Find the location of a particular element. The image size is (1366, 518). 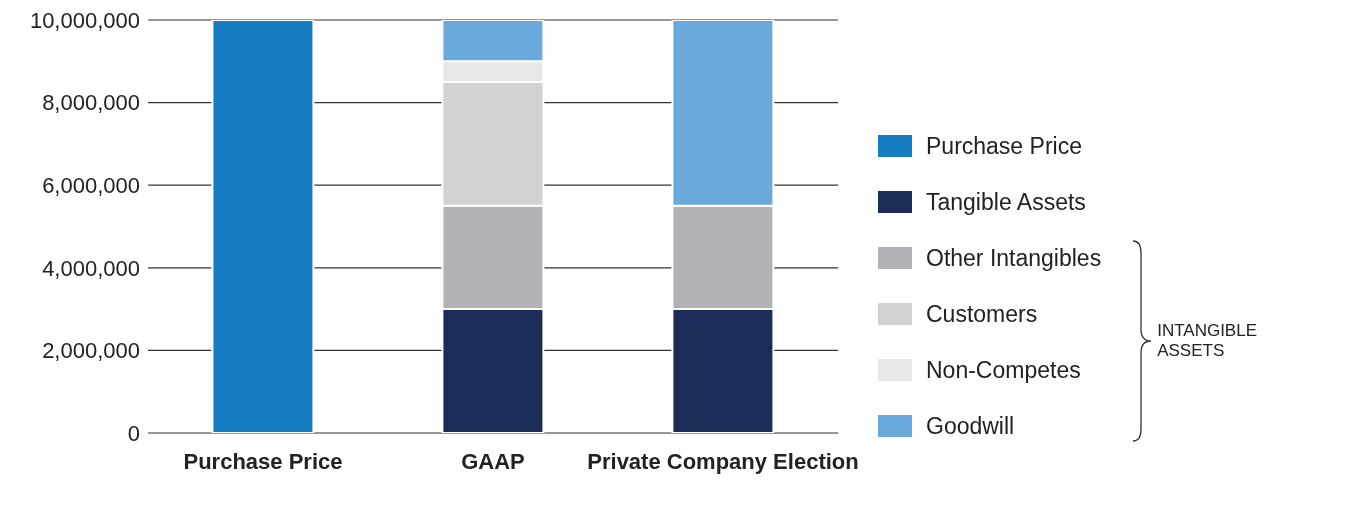

text: INTANGIBLE ASSETS is located at coordinates (1207, 341).